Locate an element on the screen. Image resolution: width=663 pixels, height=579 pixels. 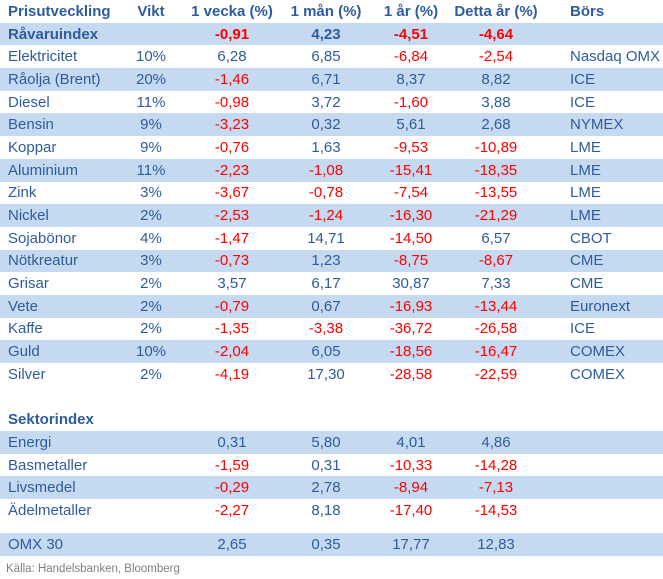
value-cell: -9,53 is located at coordinates (411, 147).